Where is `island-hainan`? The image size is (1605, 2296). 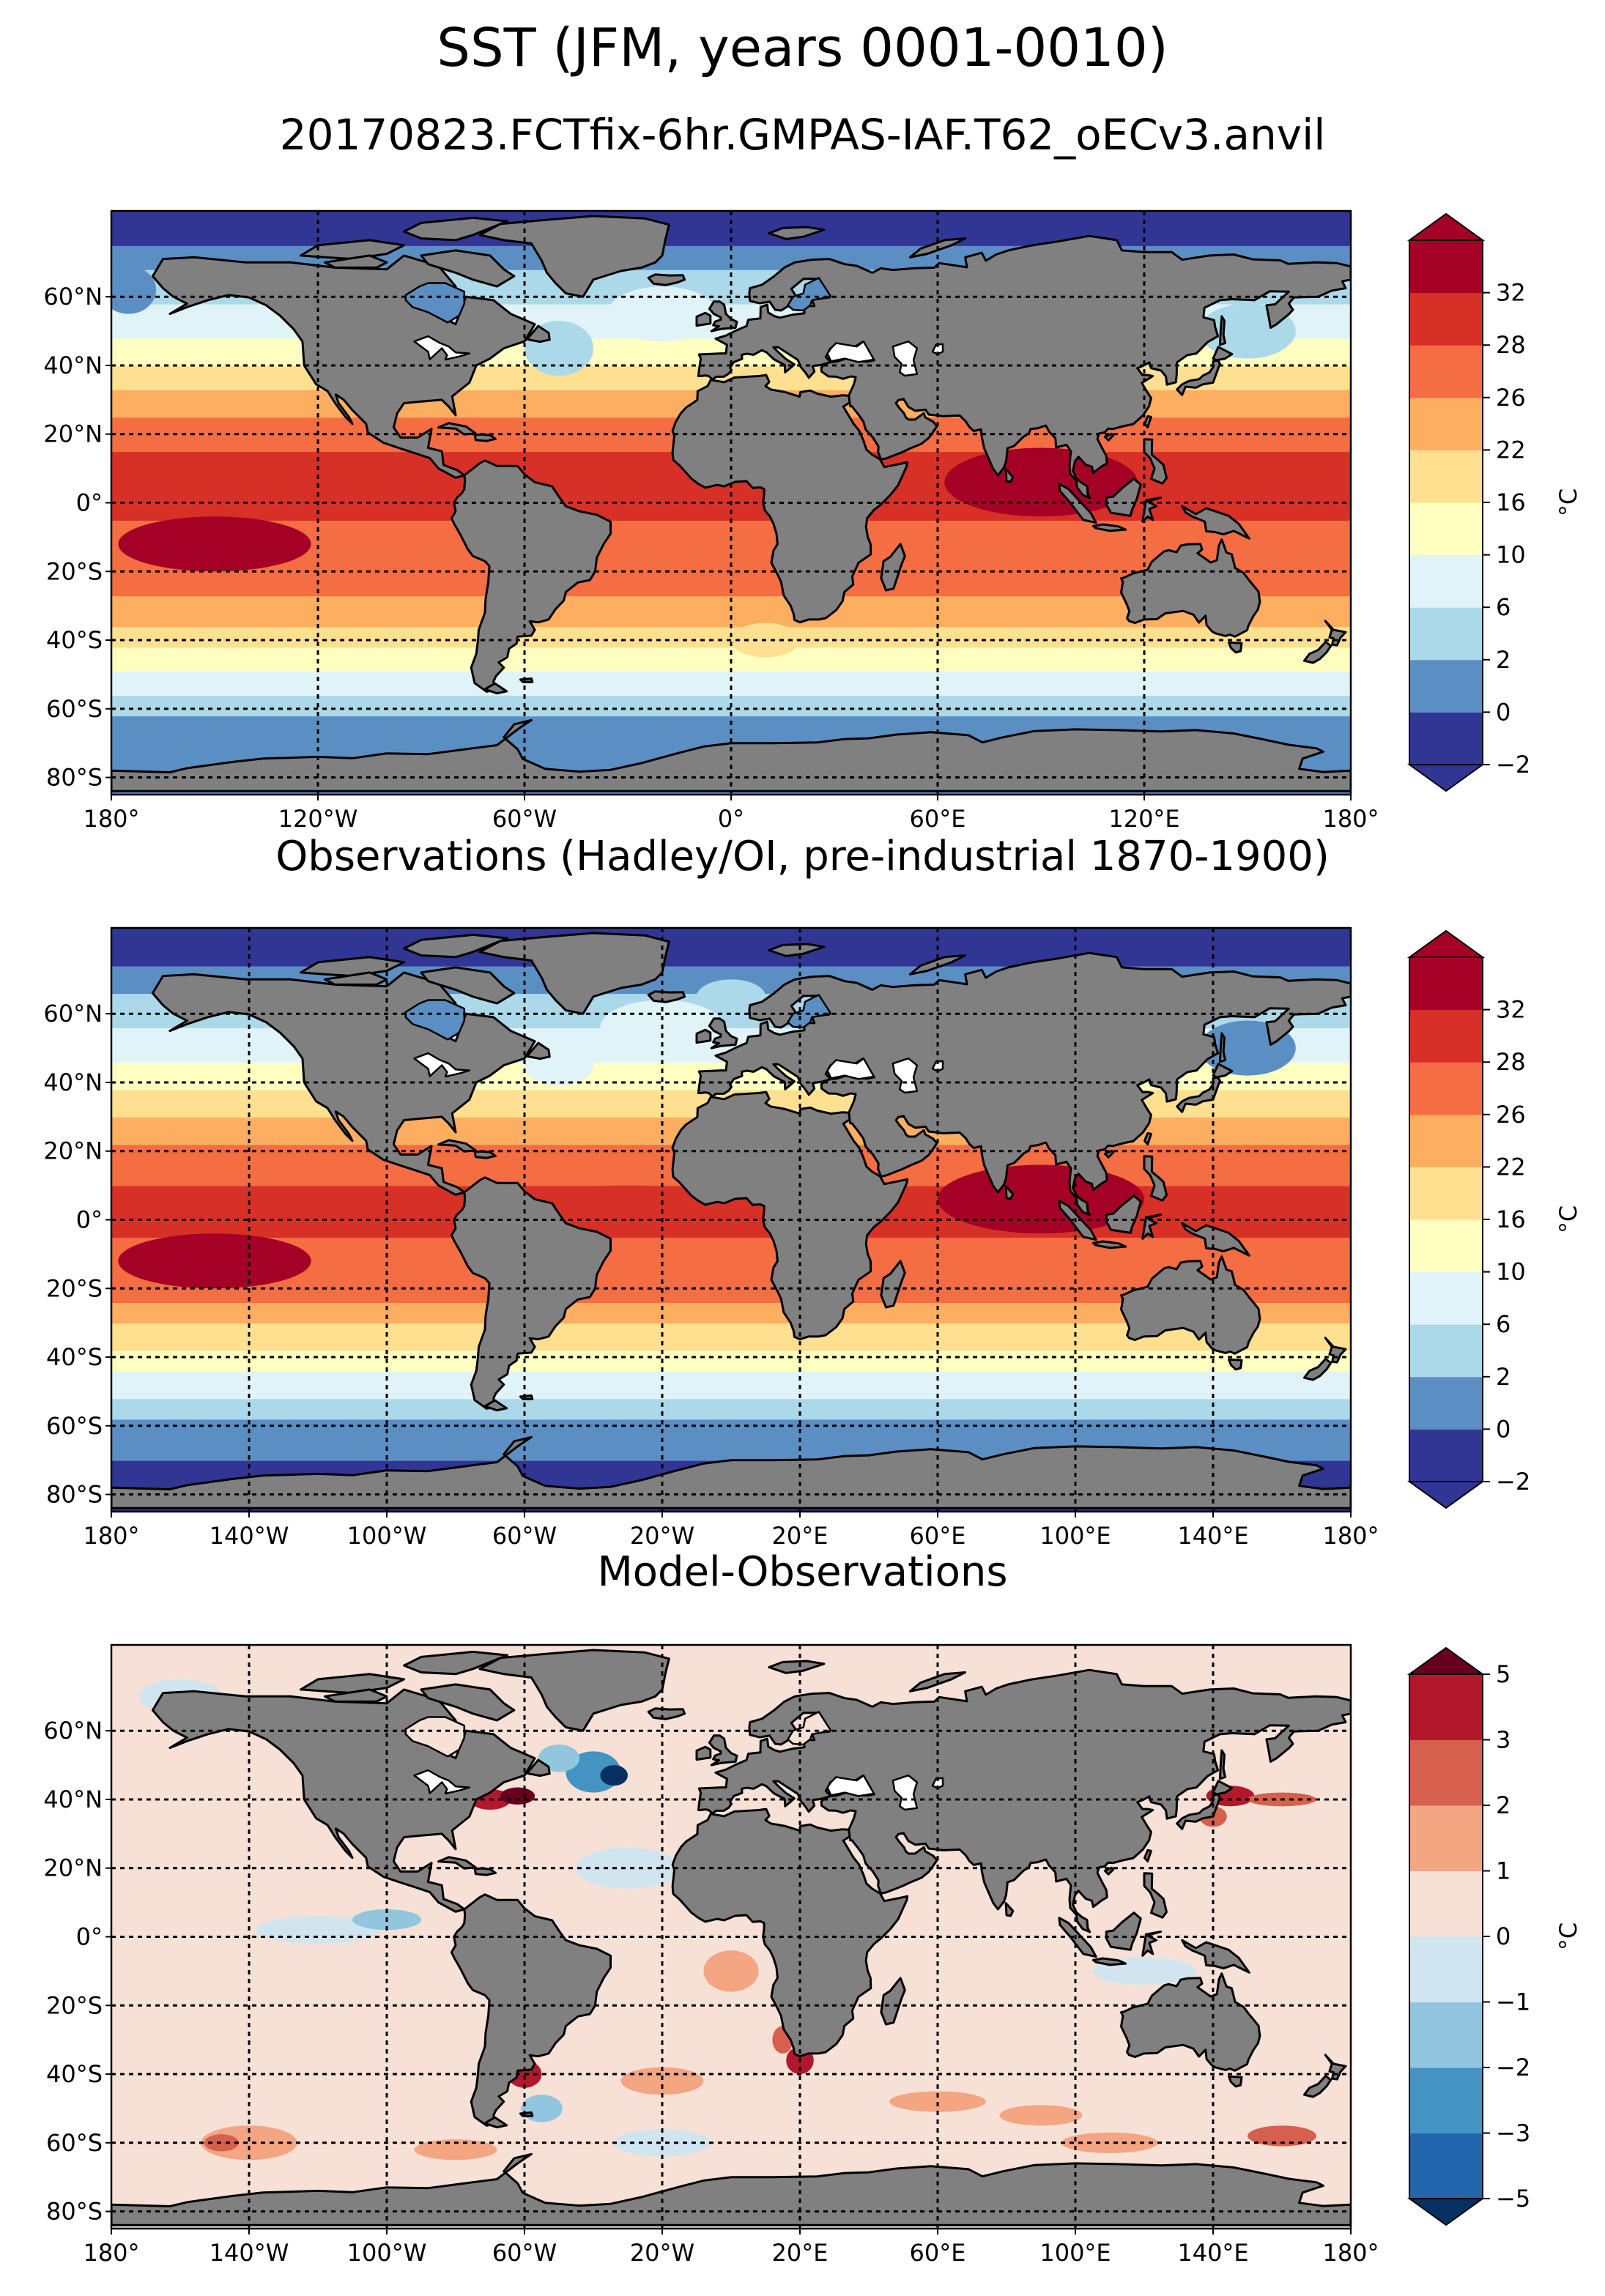 island-hainan is located at coordinates (1109, 437).